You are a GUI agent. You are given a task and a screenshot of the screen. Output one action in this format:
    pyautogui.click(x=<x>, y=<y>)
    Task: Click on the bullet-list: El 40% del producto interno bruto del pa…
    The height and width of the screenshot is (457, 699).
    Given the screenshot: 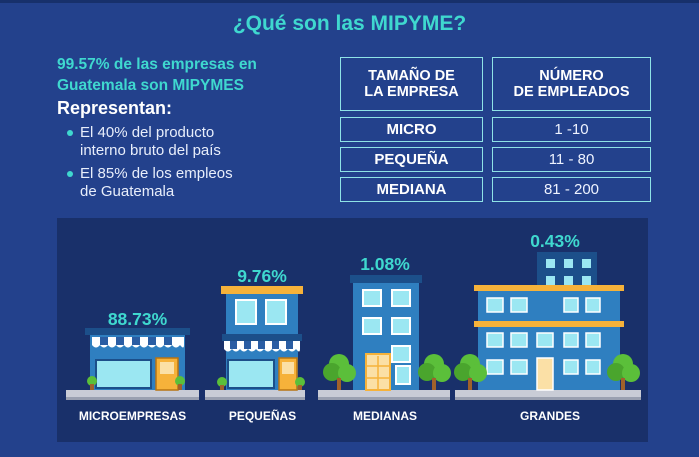 What is the action you would take?
    pyautogui.click(x=196, y=165)
    